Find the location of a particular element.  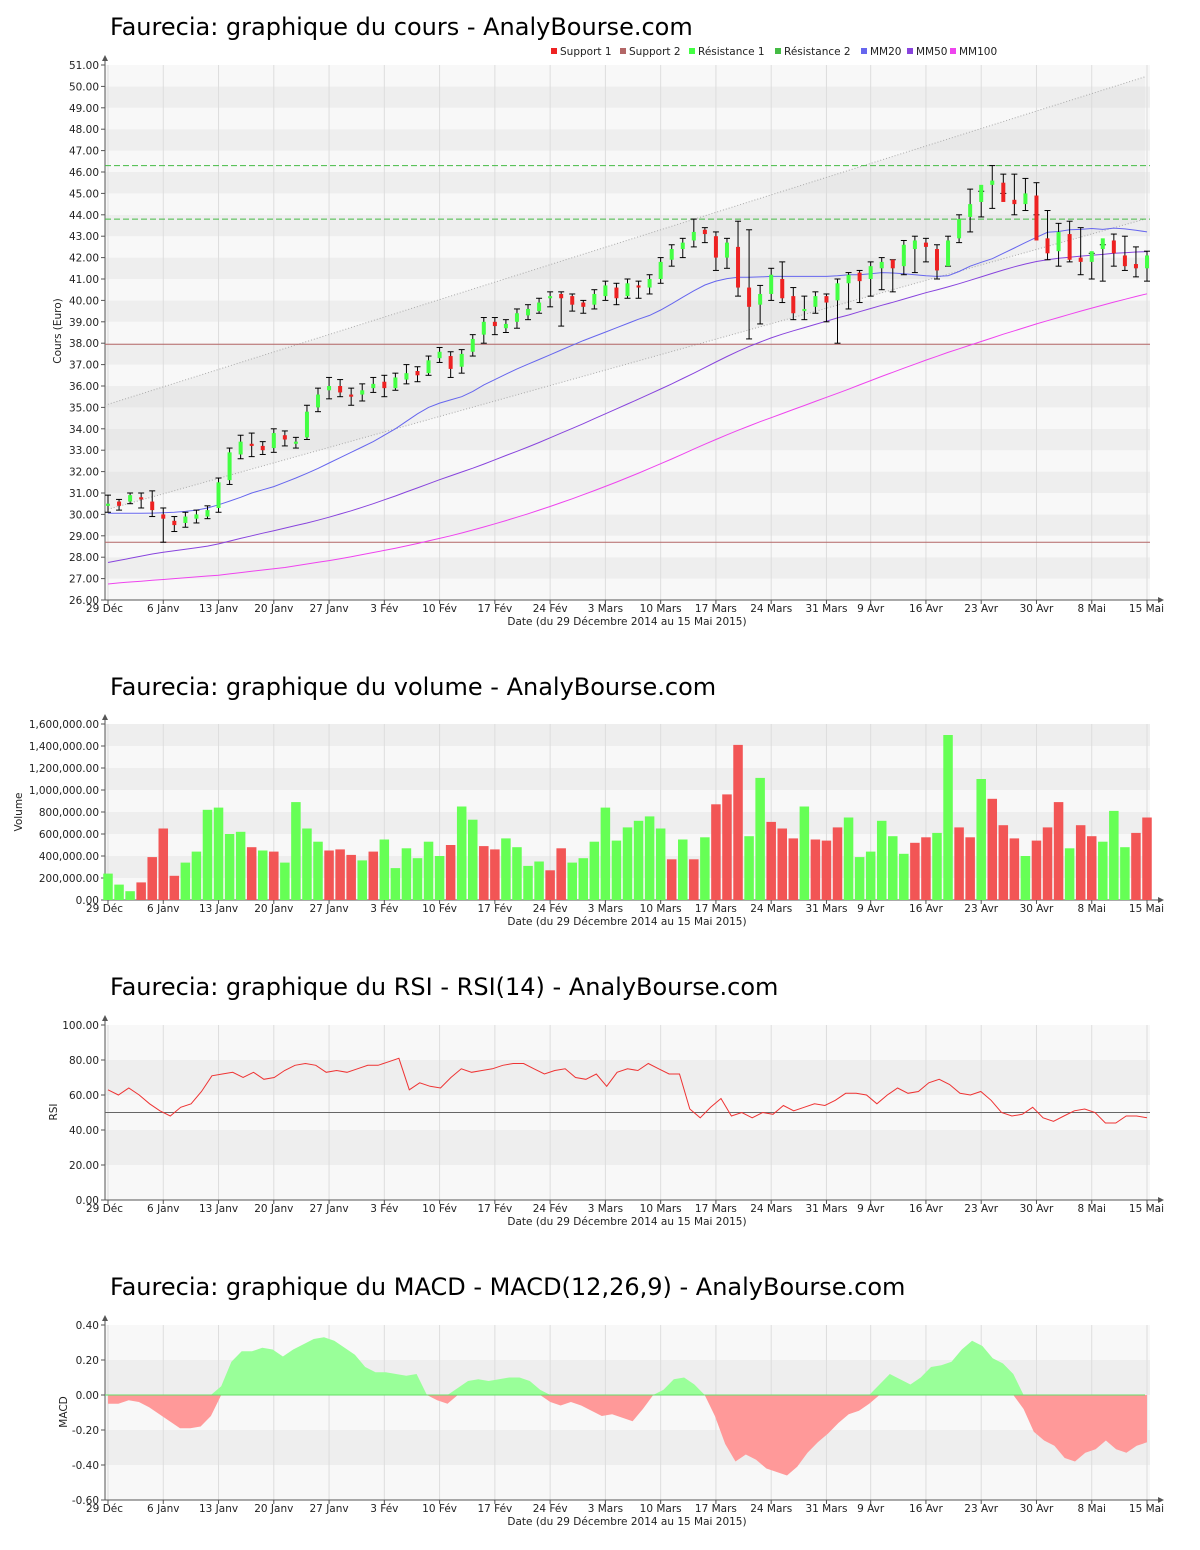

volume-xtick-label: 24 Mars is located at coordinates (771, 909).